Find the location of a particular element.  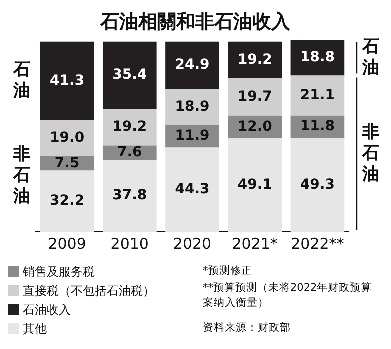

data-label: 12.0 is located at coordinates (255, 126).